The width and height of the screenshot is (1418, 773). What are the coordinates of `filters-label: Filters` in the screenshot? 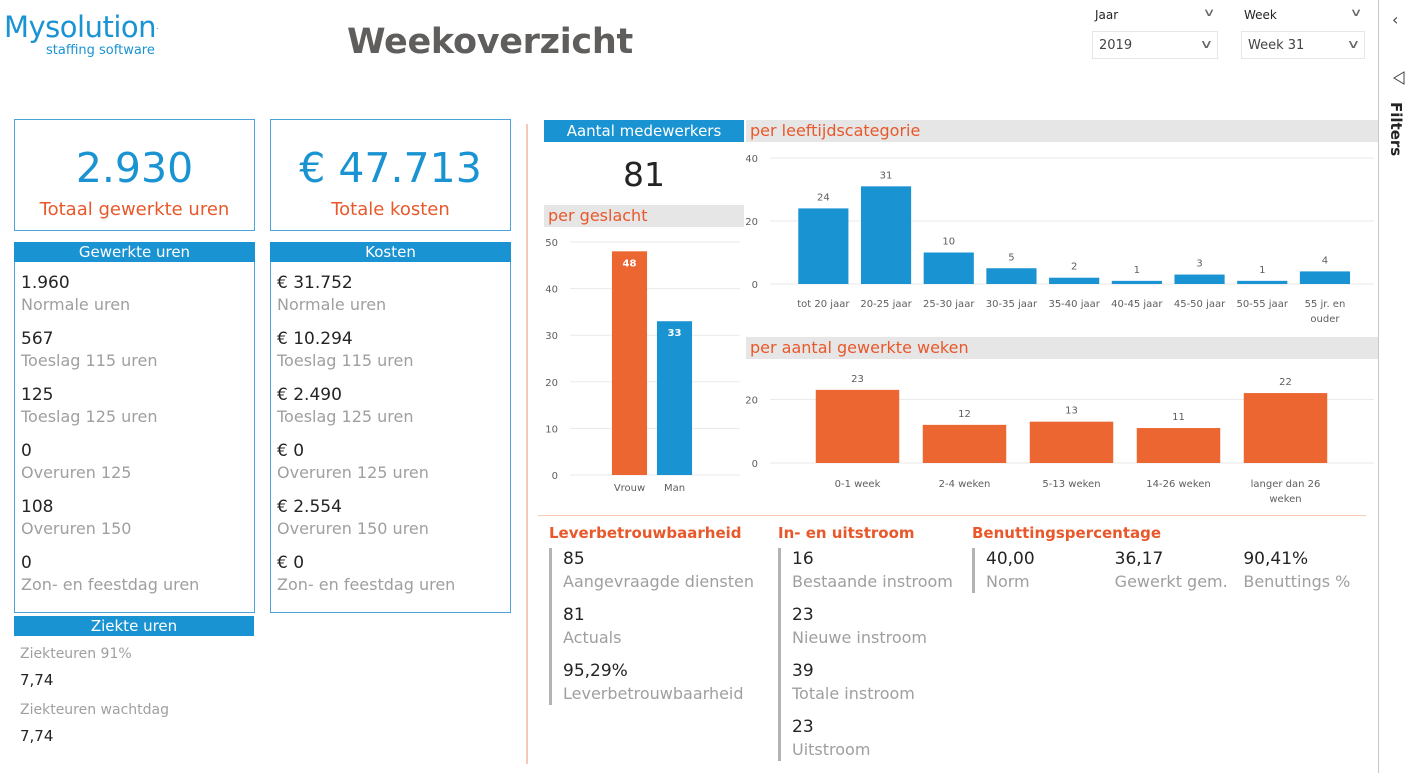 It's located at (1396, 129).